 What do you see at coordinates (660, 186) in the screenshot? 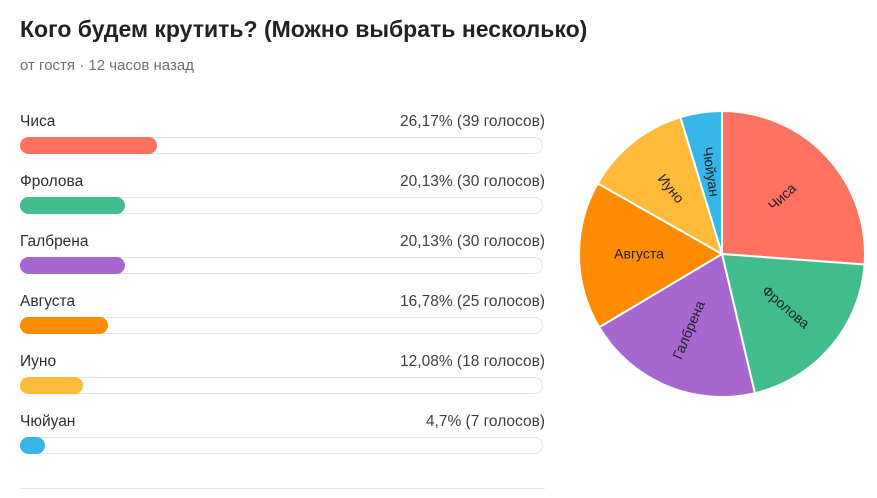
I see `pie-slice-iuno` at bounding box center [660, 186].